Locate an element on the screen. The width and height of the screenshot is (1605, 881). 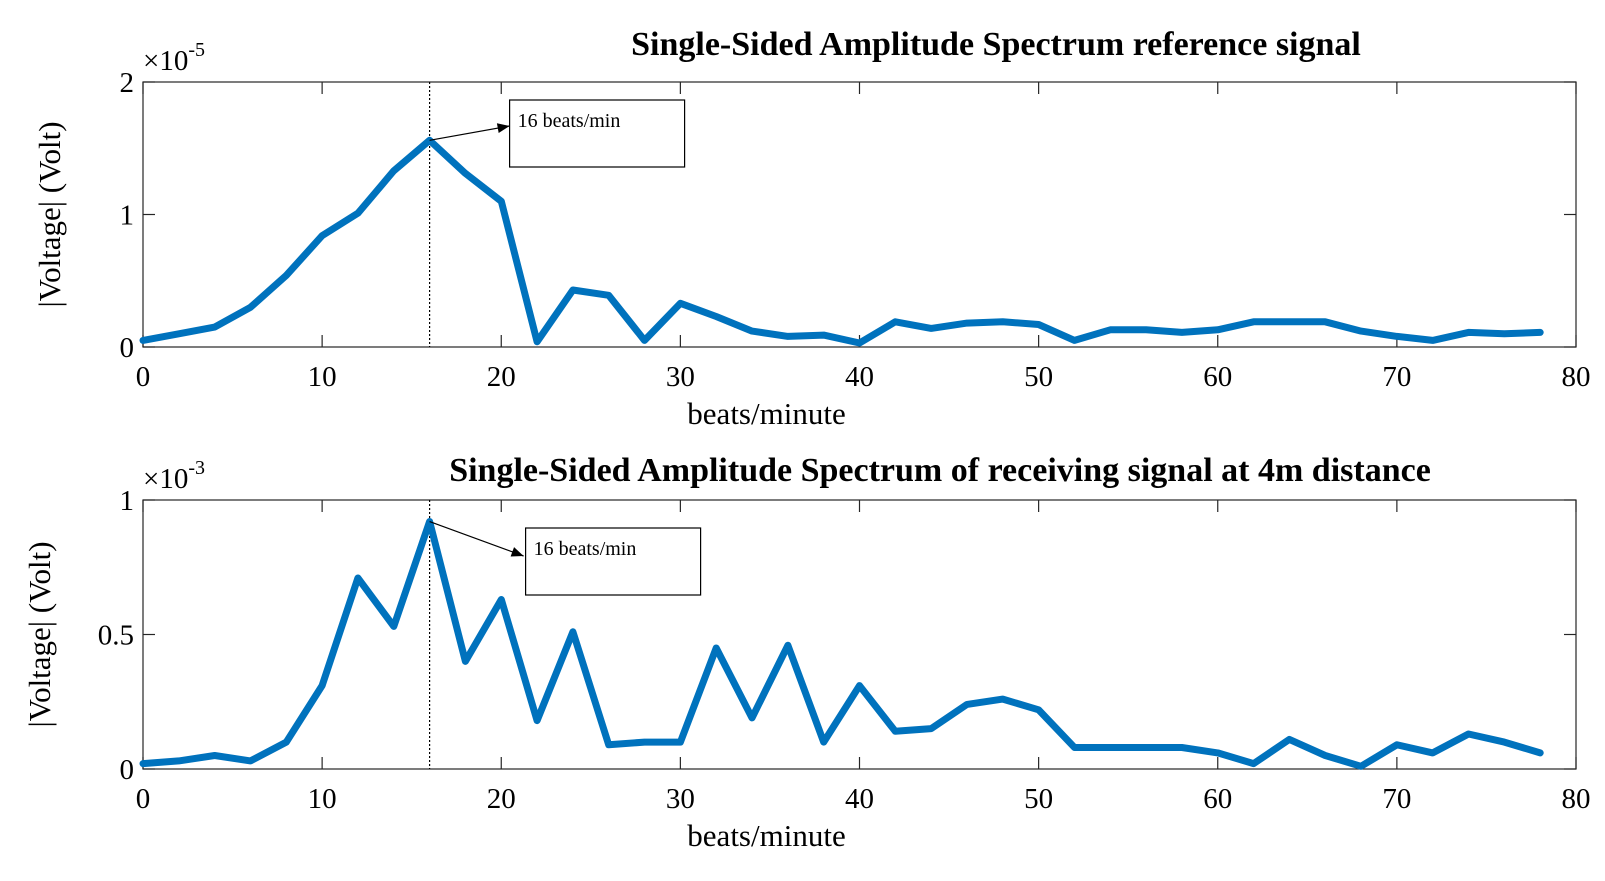
annotation-arrowhead is located at coordinates (517, 552).